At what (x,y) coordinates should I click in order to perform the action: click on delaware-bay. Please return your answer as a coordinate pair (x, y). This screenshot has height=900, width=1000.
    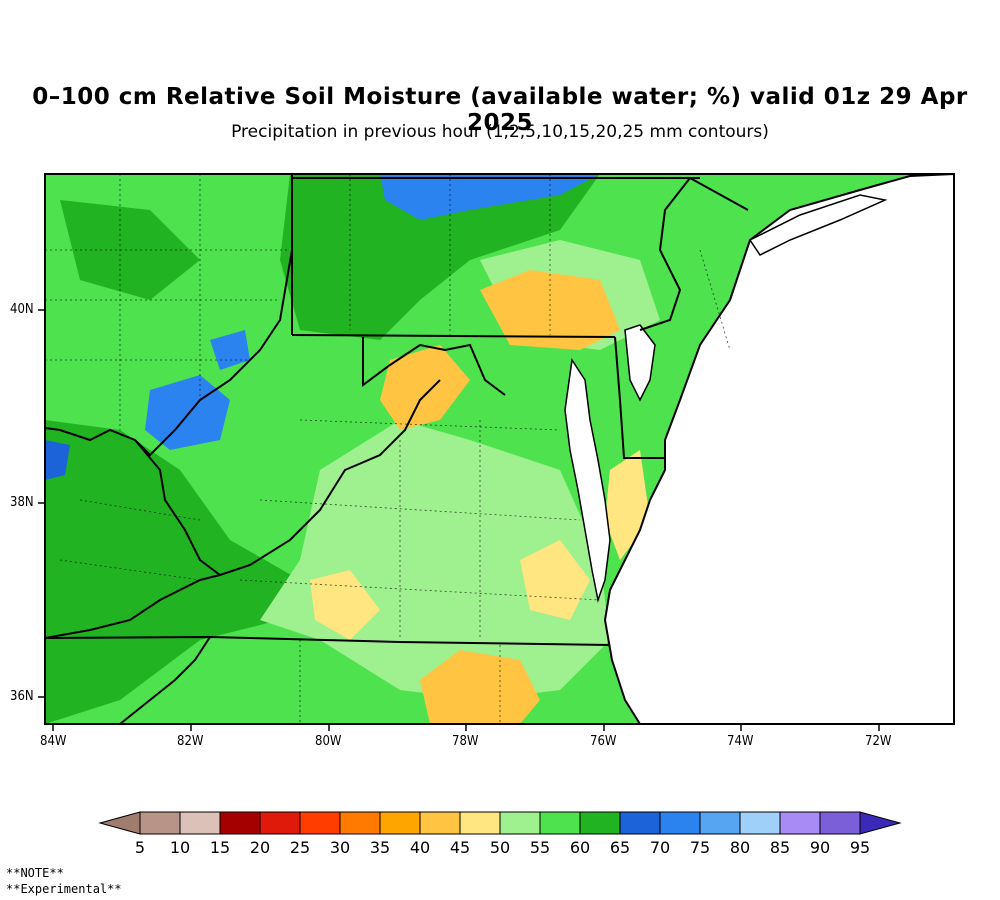
    Looking at the image, I should click on (640, 363).